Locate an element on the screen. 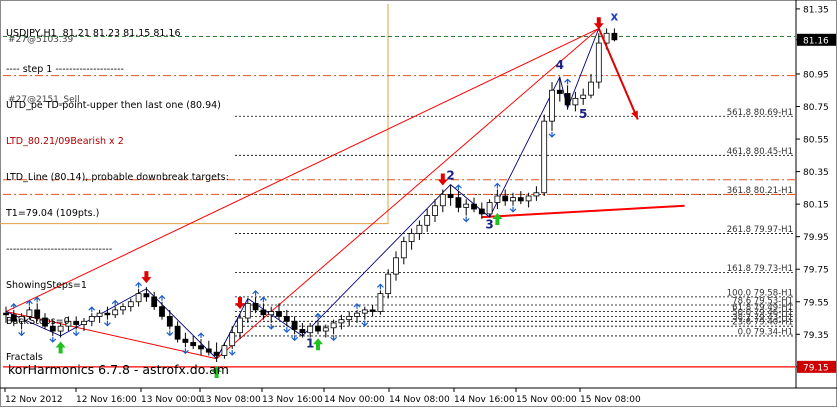 The height and width of the screenshot is (411, 837). wave-label: 5 is located at coordinates (583, 114).